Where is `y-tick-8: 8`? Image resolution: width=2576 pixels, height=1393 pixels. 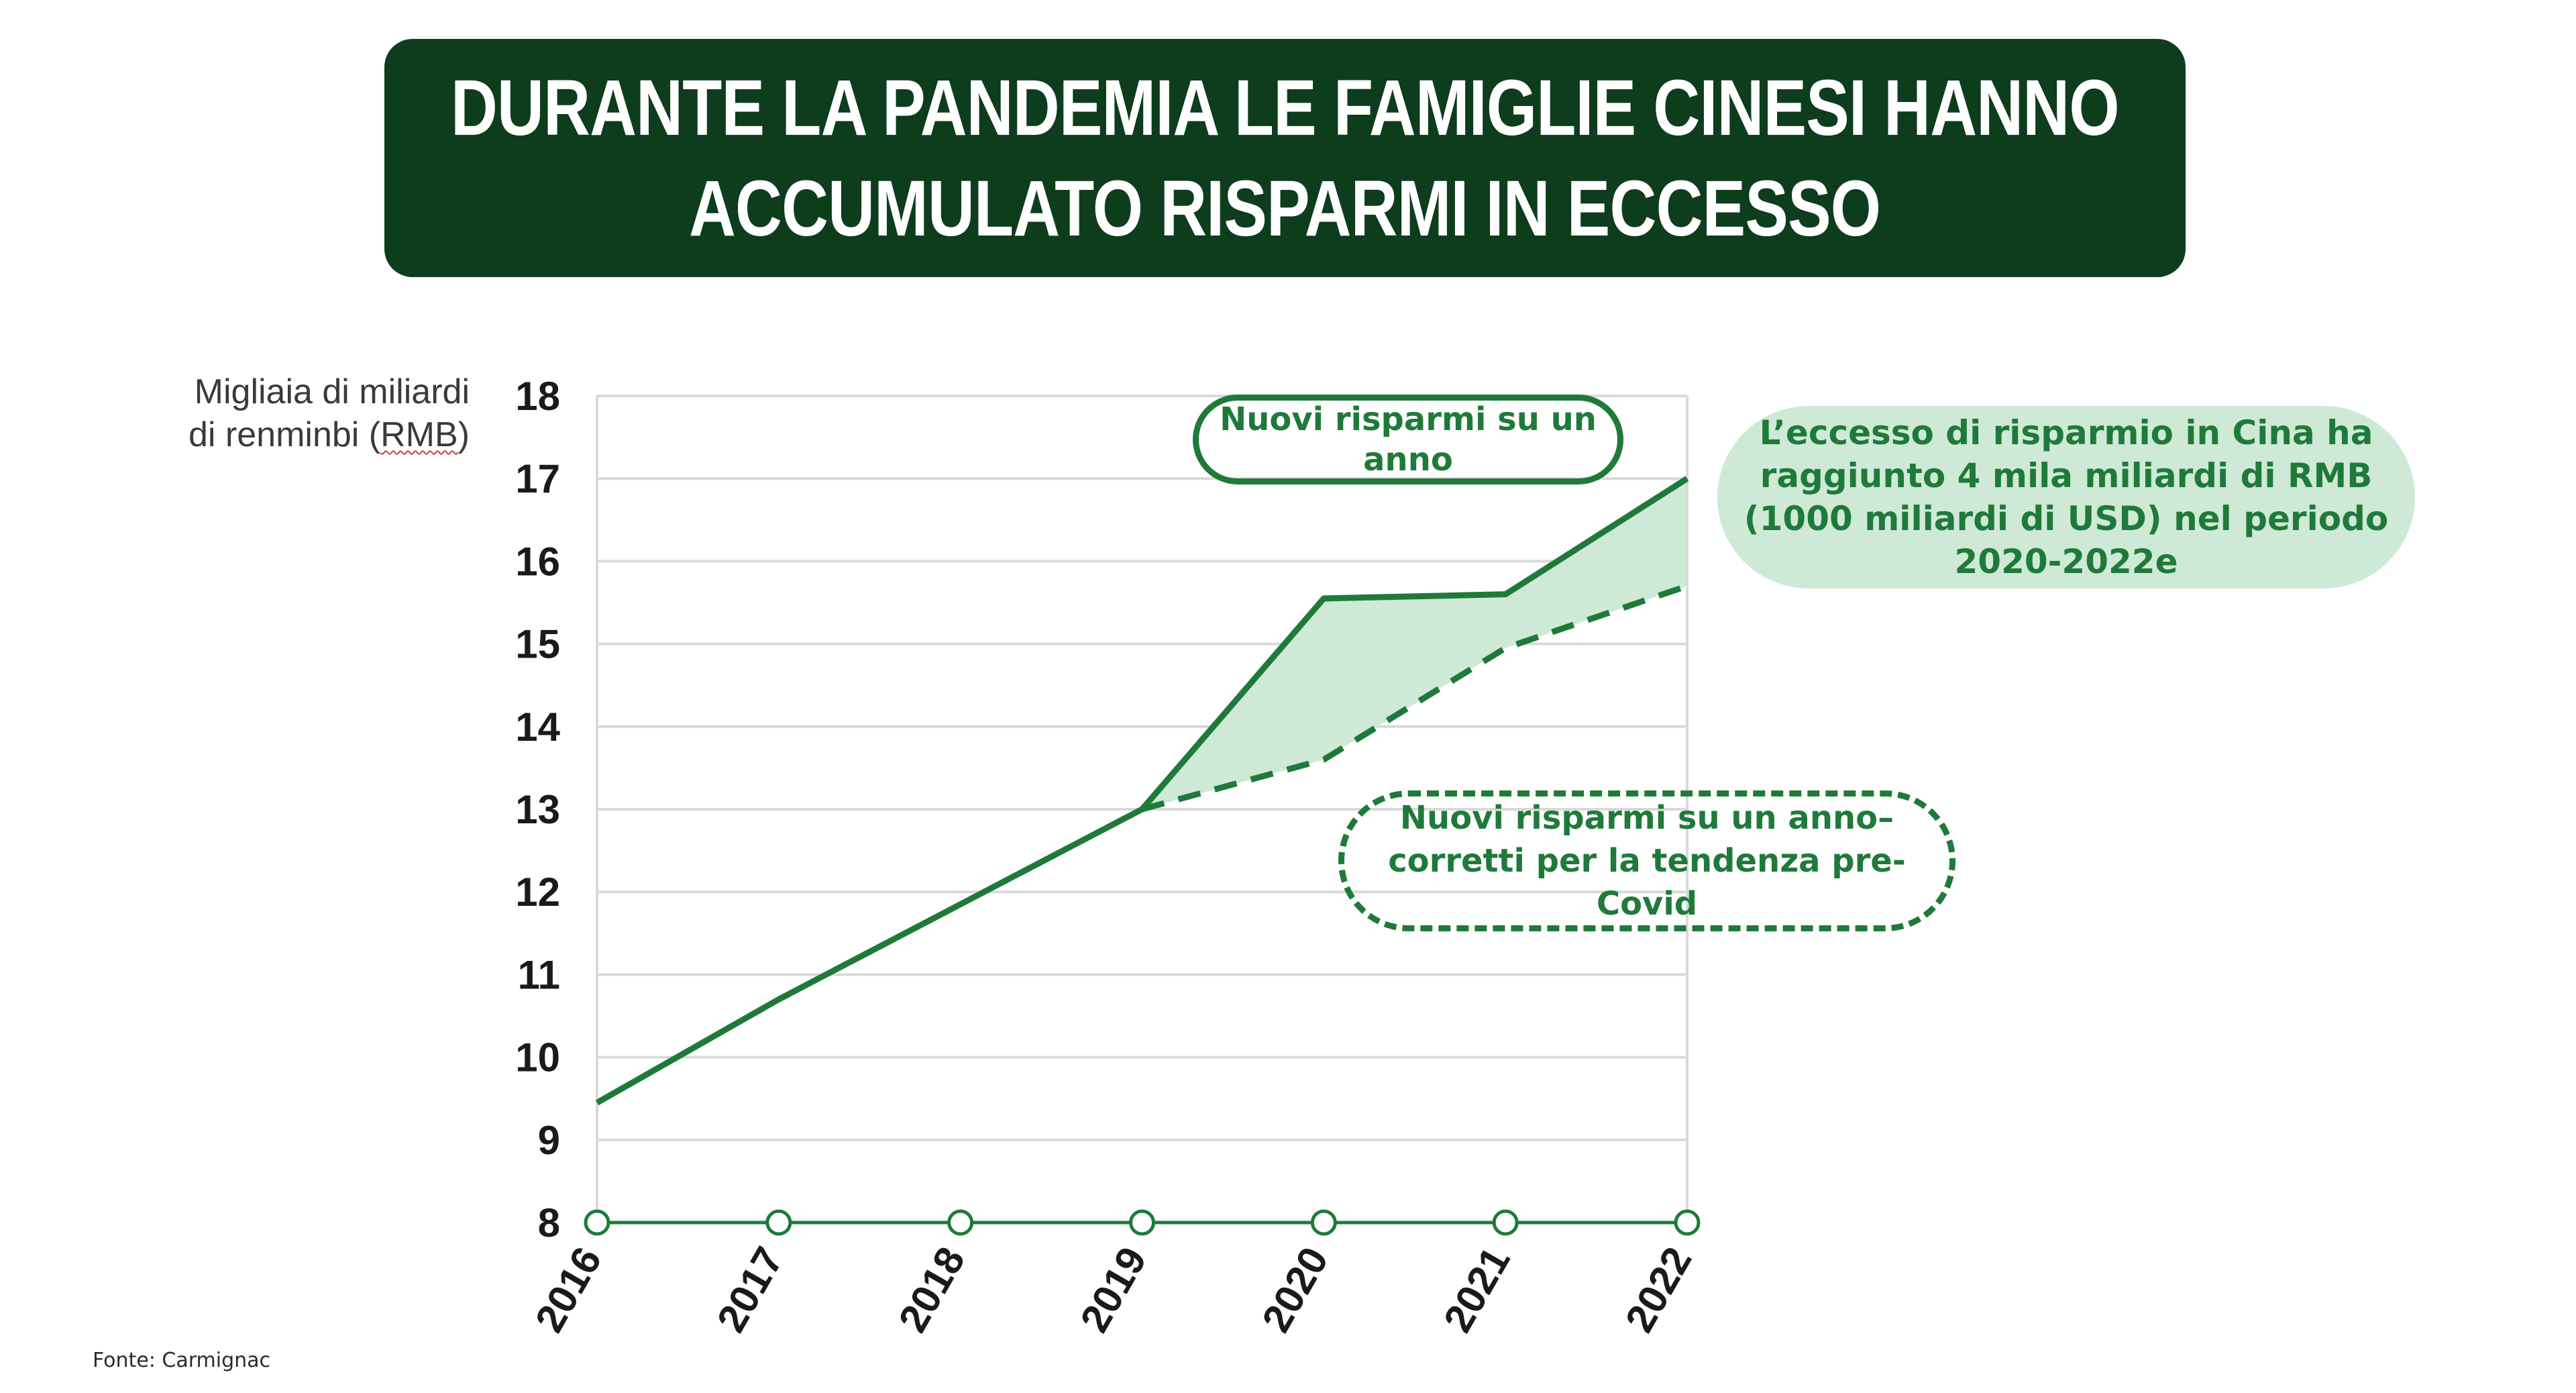 y-tick-8: 8 is located at coordinates (549, 1222).